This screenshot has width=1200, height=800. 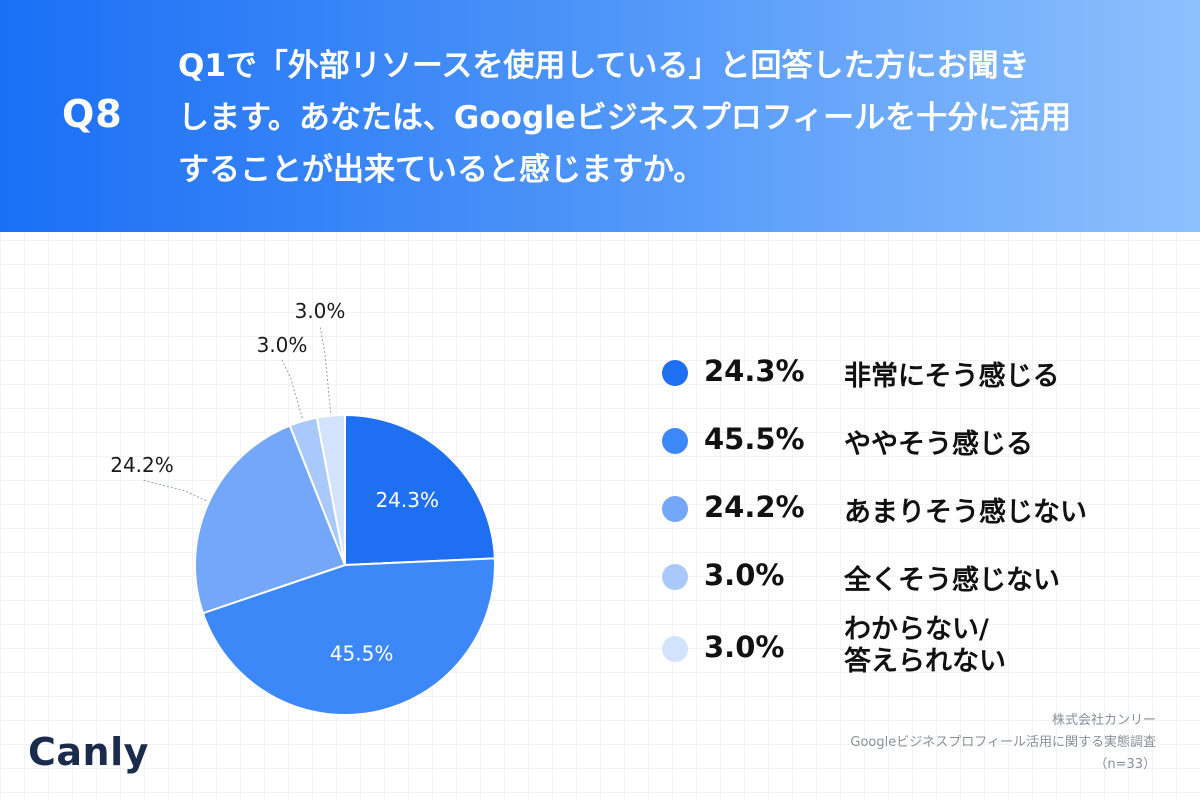 What do you see at coordinates (92, 114) in the screenshot?
I see `question-number: Q8` at bounding box center [92, 114].